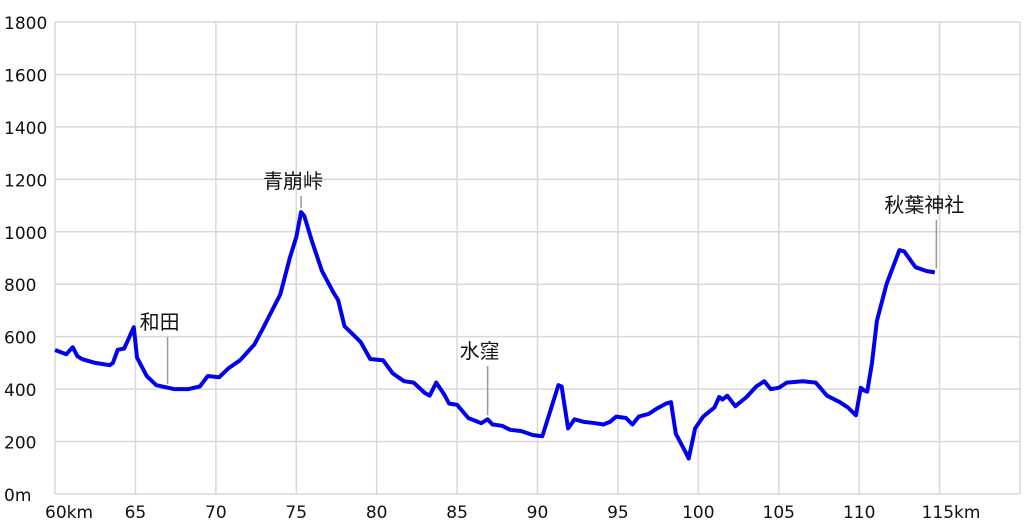 This screenshot has height=532, width=1024. Describe the element at coordinates (160, 322) in the screenshot. I see `place-label: 和田` at that location.